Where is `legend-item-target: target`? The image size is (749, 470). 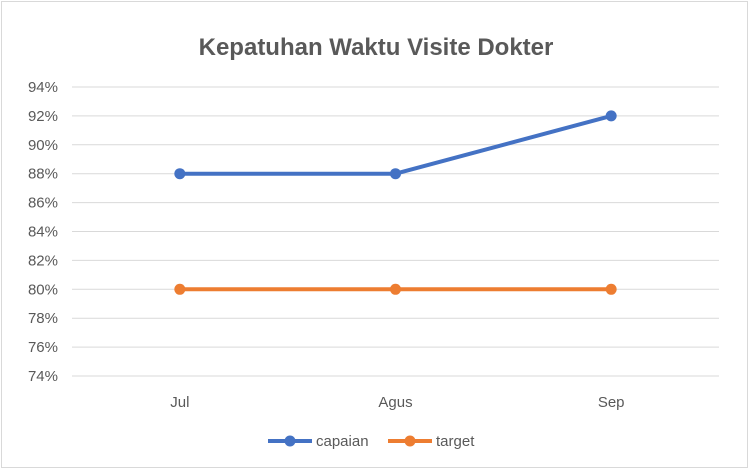
legend-item-target: target is located at coordinates (431, 441).